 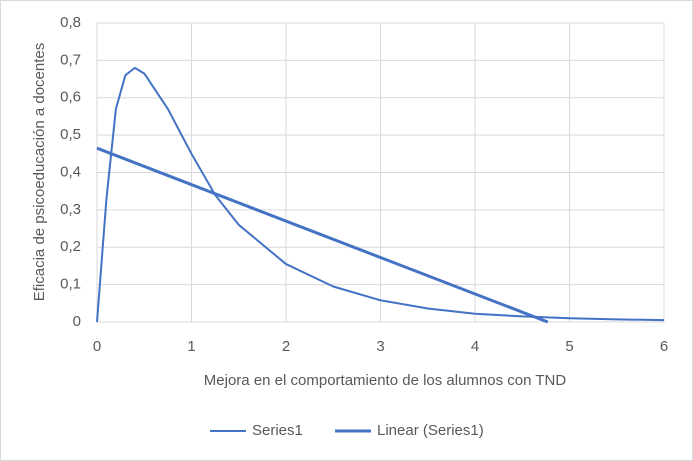 I want to click on x-tick-label: 5, so click(x=569, y=346).